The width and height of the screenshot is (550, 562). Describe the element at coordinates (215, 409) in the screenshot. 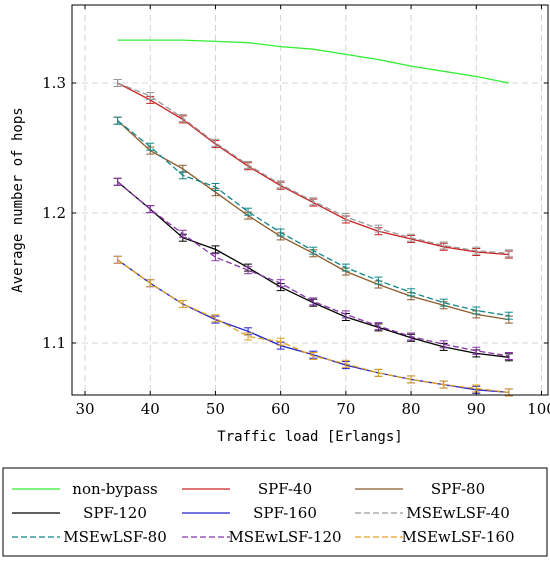

I see `x-tick-label: 50` at that location.